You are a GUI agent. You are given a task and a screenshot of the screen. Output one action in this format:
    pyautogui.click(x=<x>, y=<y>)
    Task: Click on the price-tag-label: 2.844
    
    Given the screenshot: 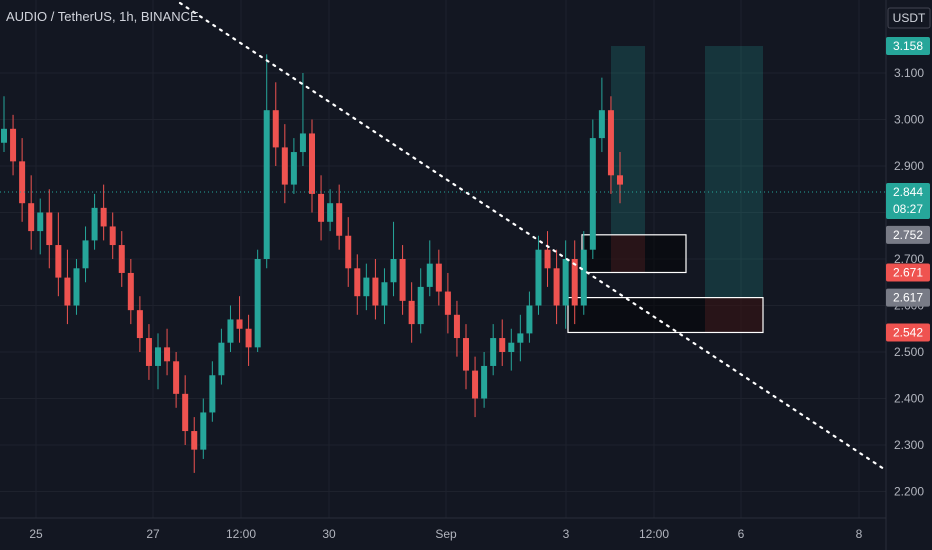 What is the action you would take?
    pyautogui.click(x=908, y=192)
    